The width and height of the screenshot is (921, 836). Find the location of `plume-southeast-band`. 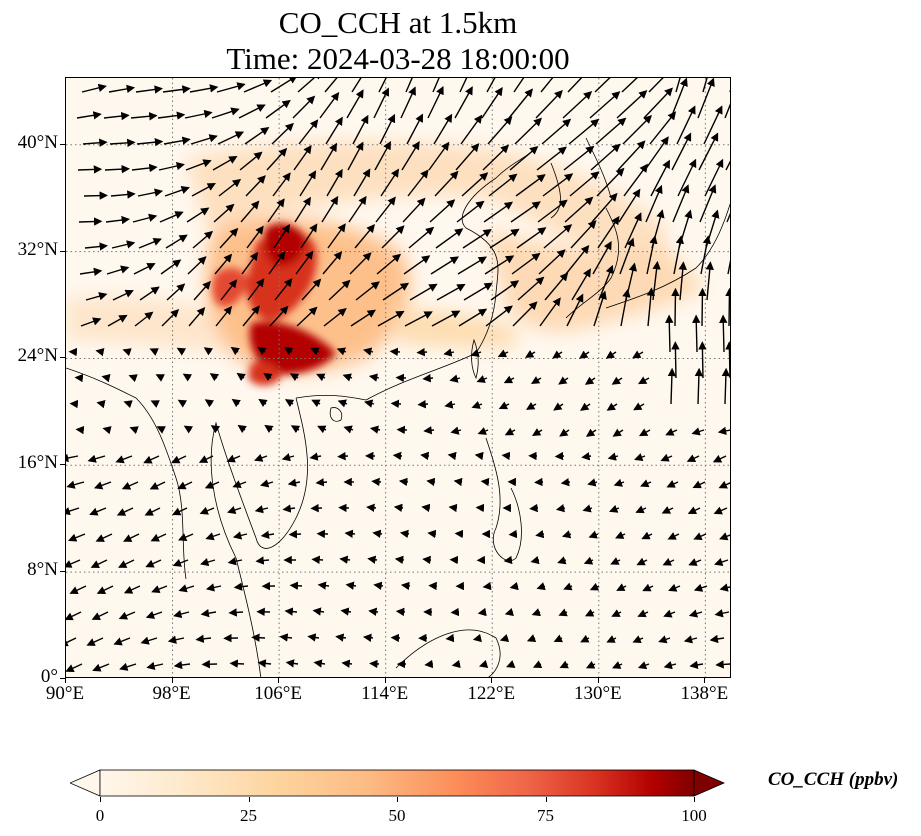

plume-southeast-band is located at coordinates (456, 328).